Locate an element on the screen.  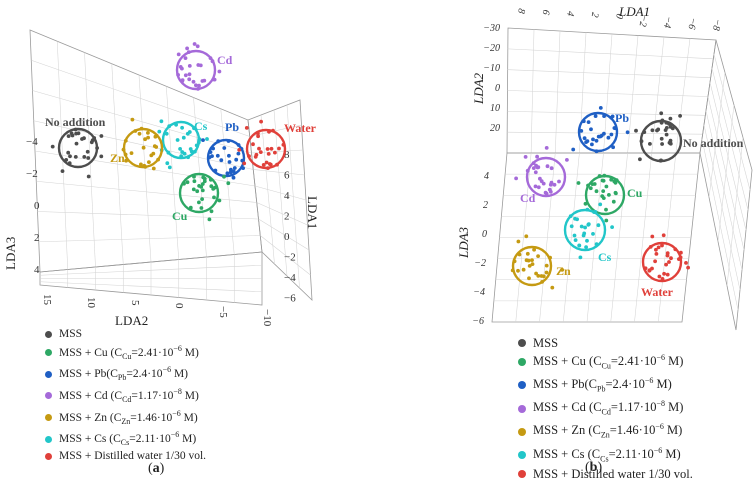
tick-label-lda1-b: −4 is located at coordinates (667, 21).